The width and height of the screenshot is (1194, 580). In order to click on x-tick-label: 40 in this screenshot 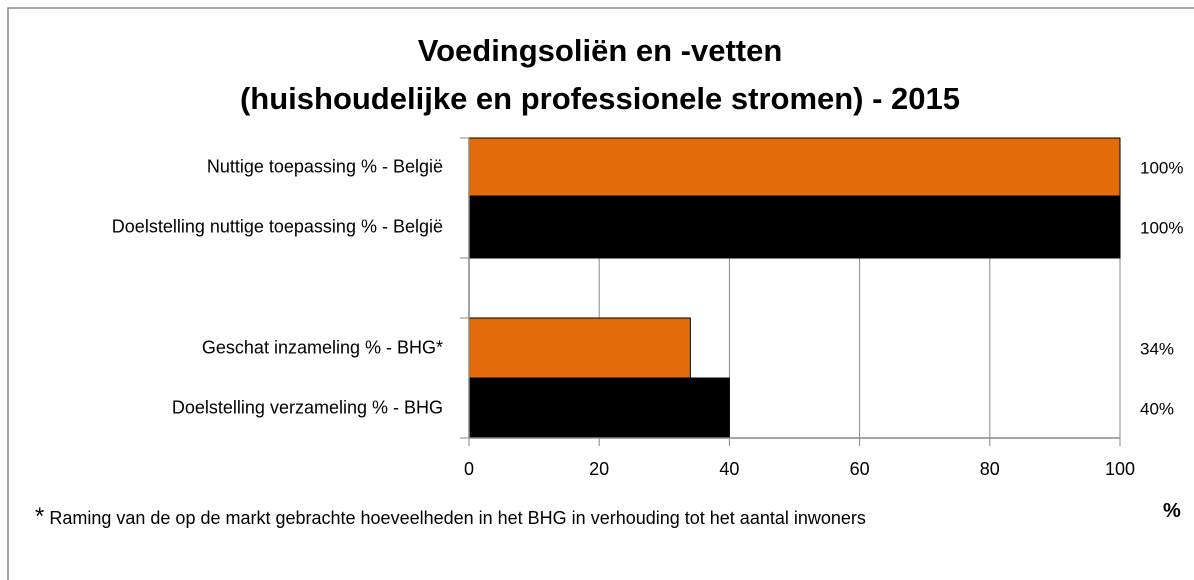, I will do `click(729, 469)`.